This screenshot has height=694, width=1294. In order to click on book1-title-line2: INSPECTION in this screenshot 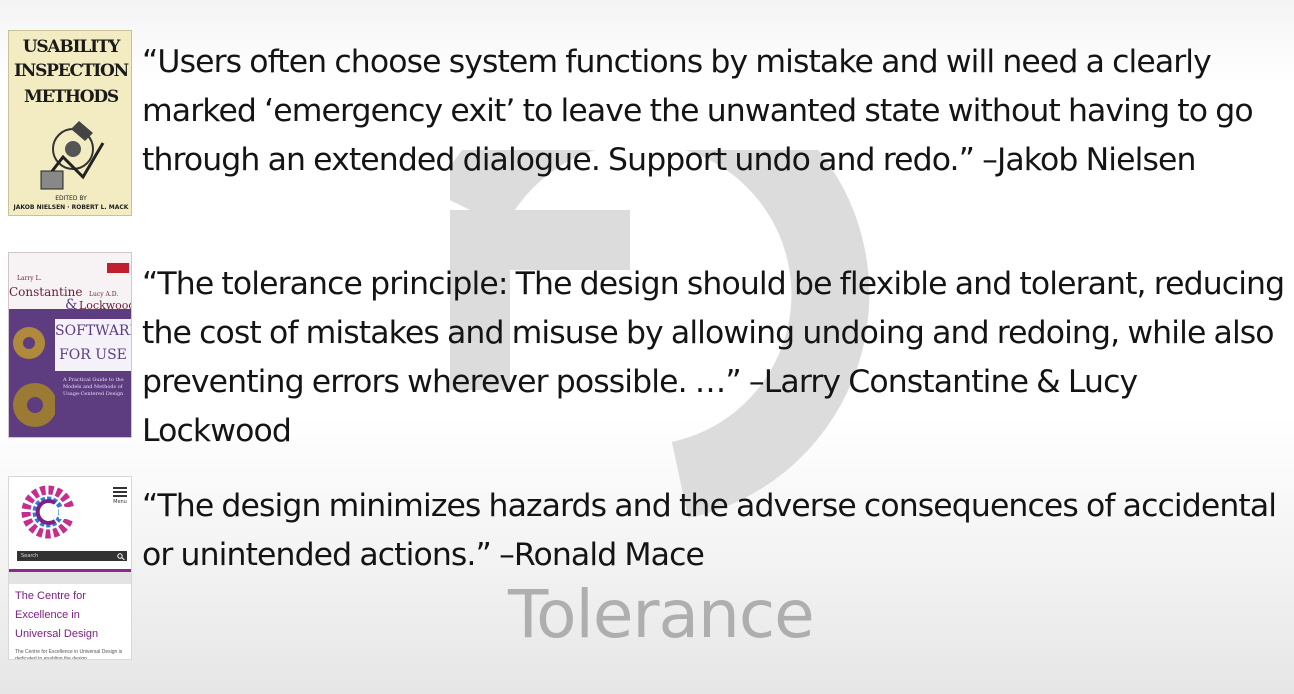, I will do `click(71, 71)`.